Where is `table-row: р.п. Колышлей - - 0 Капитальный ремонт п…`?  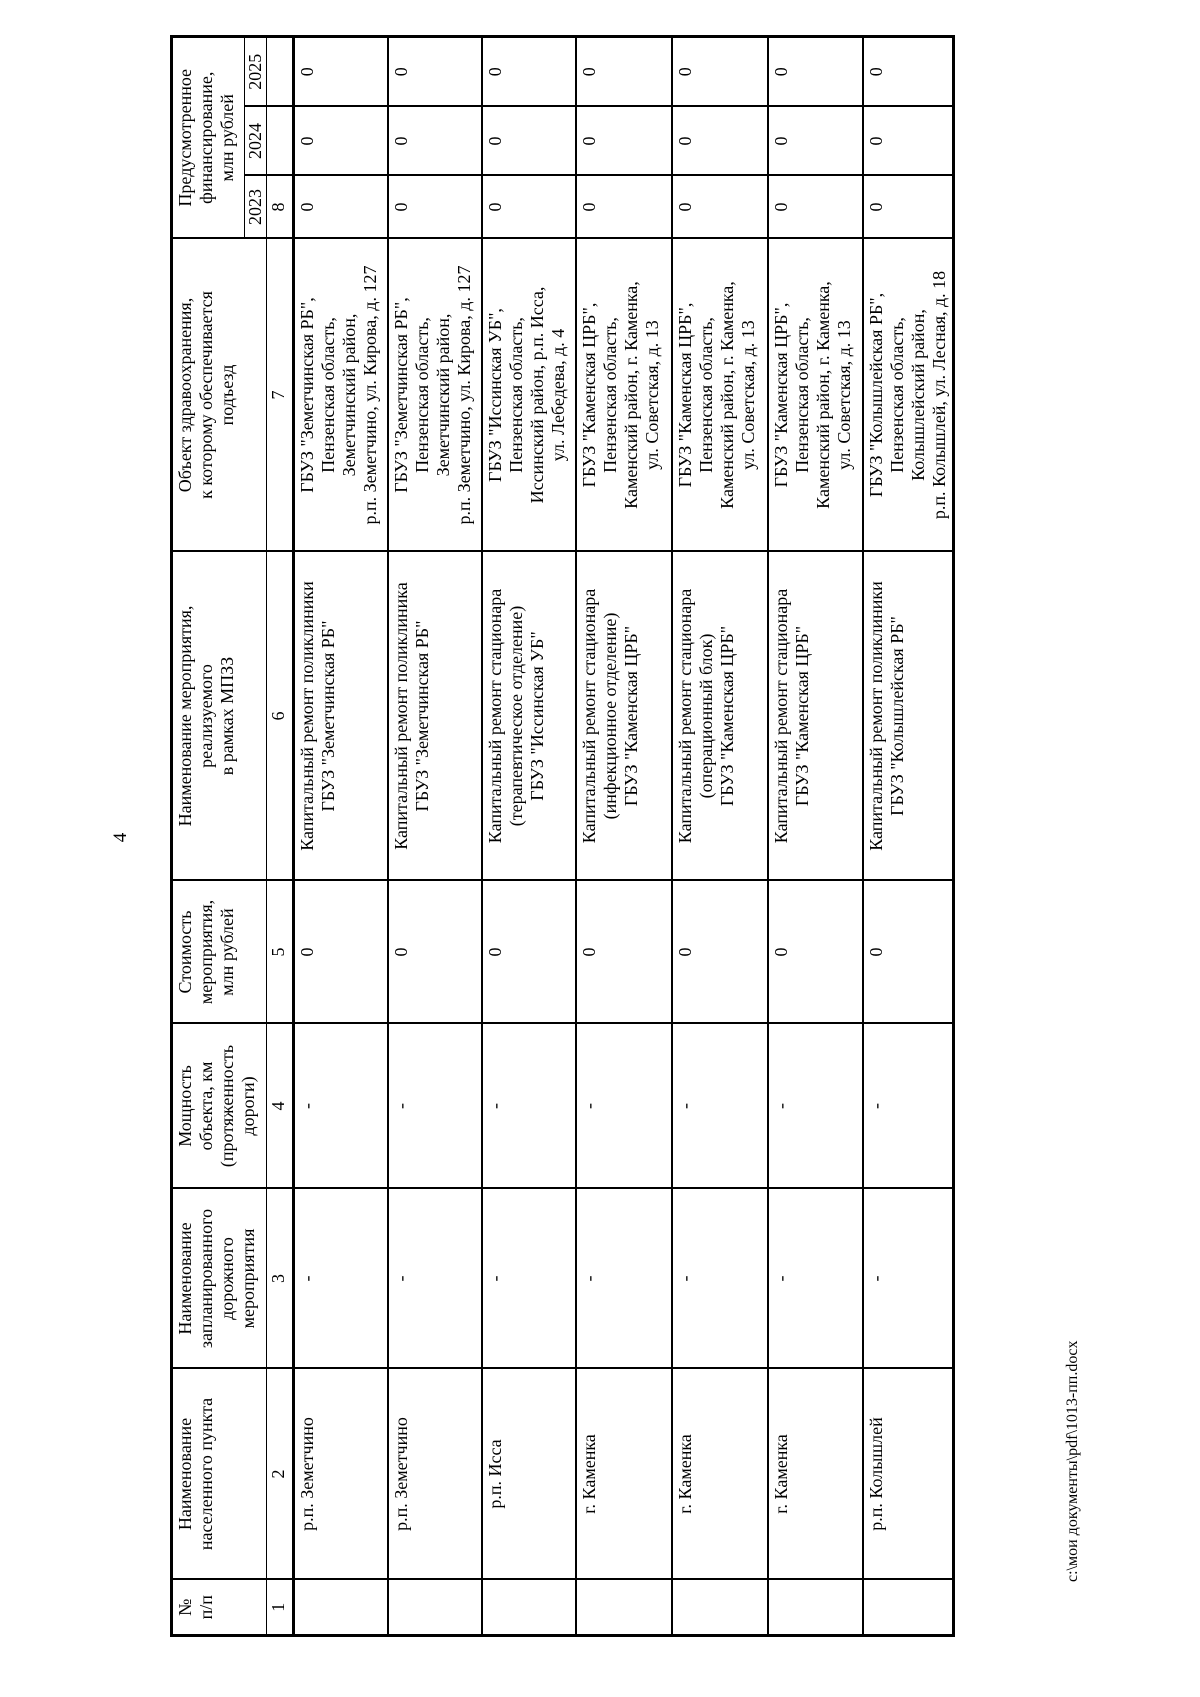
table-row: р.п. Колышлей - - 0 Капитальный ремонт п… is located at coordinates (907, 836).